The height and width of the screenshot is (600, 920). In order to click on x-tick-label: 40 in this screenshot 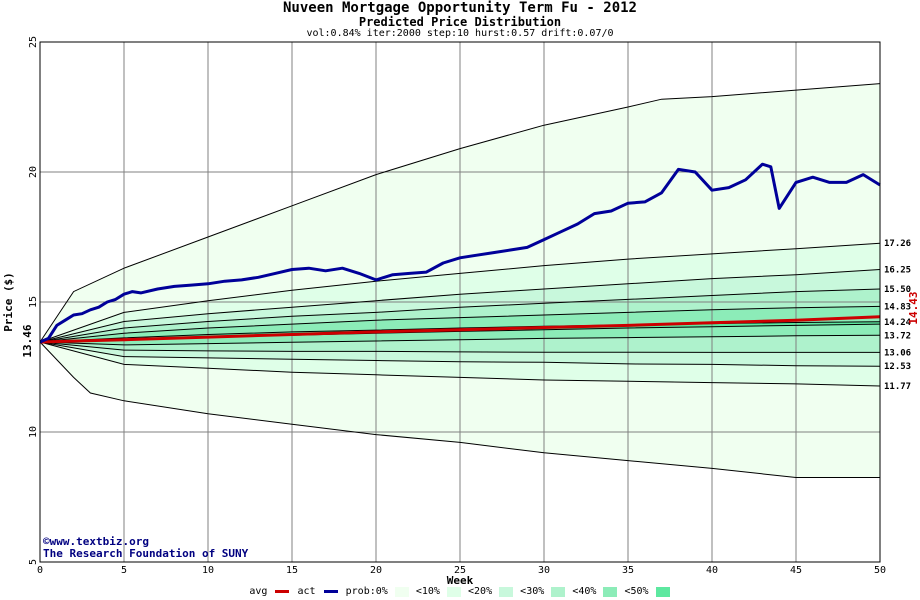, I will do `click(712, 570)`.